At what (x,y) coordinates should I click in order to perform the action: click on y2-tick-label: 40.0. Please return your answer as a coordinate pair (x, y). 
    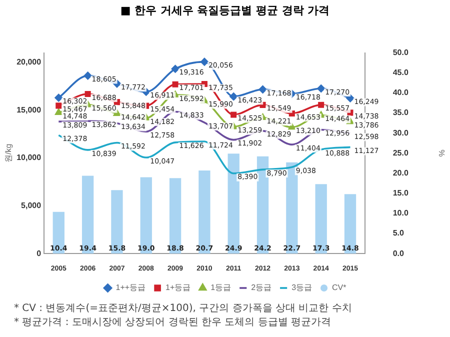
    Looking at the image, I should click on (400, 93).